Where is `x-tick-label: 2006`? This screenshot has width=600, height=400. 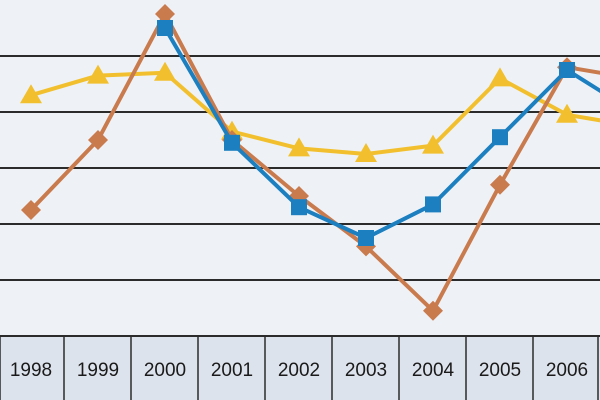 x-tick-label: 2006 is located at coordinates (567, 370).